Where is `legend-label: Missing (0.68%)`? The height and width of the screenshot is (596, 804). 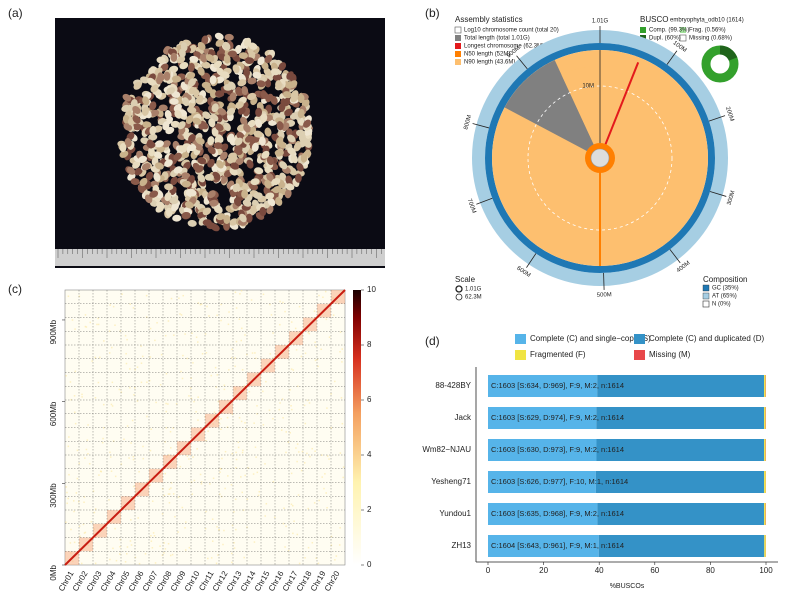
legend-label: Missing (0.68%) is located at coordinates (710, 39).